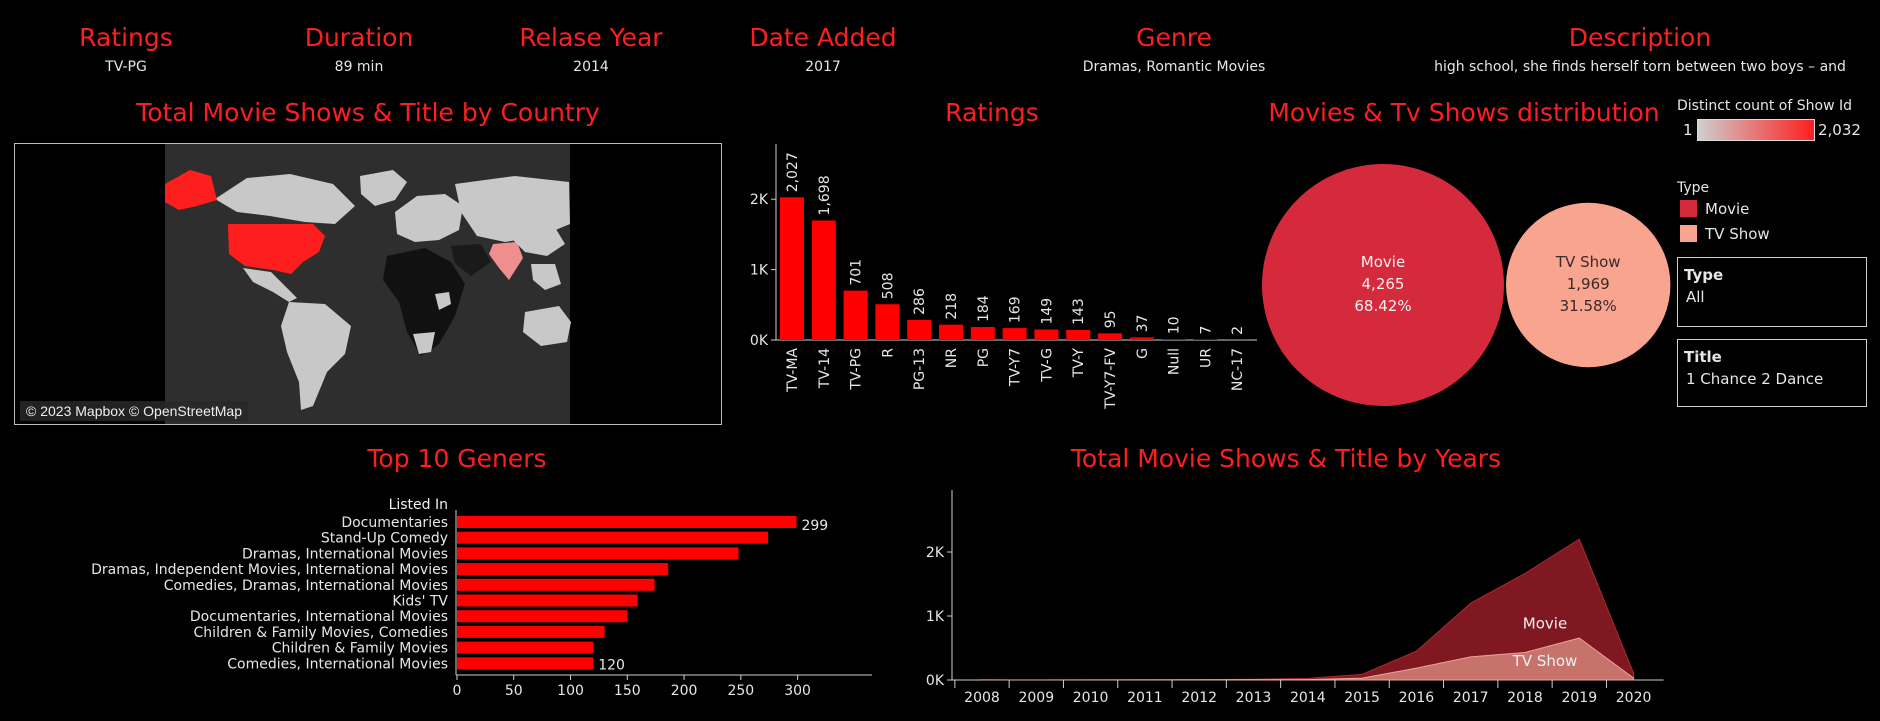  Describe the element at coordinates (857, 369) in the screenshot. I see `ratings-category-label: TV-PG` at that location.